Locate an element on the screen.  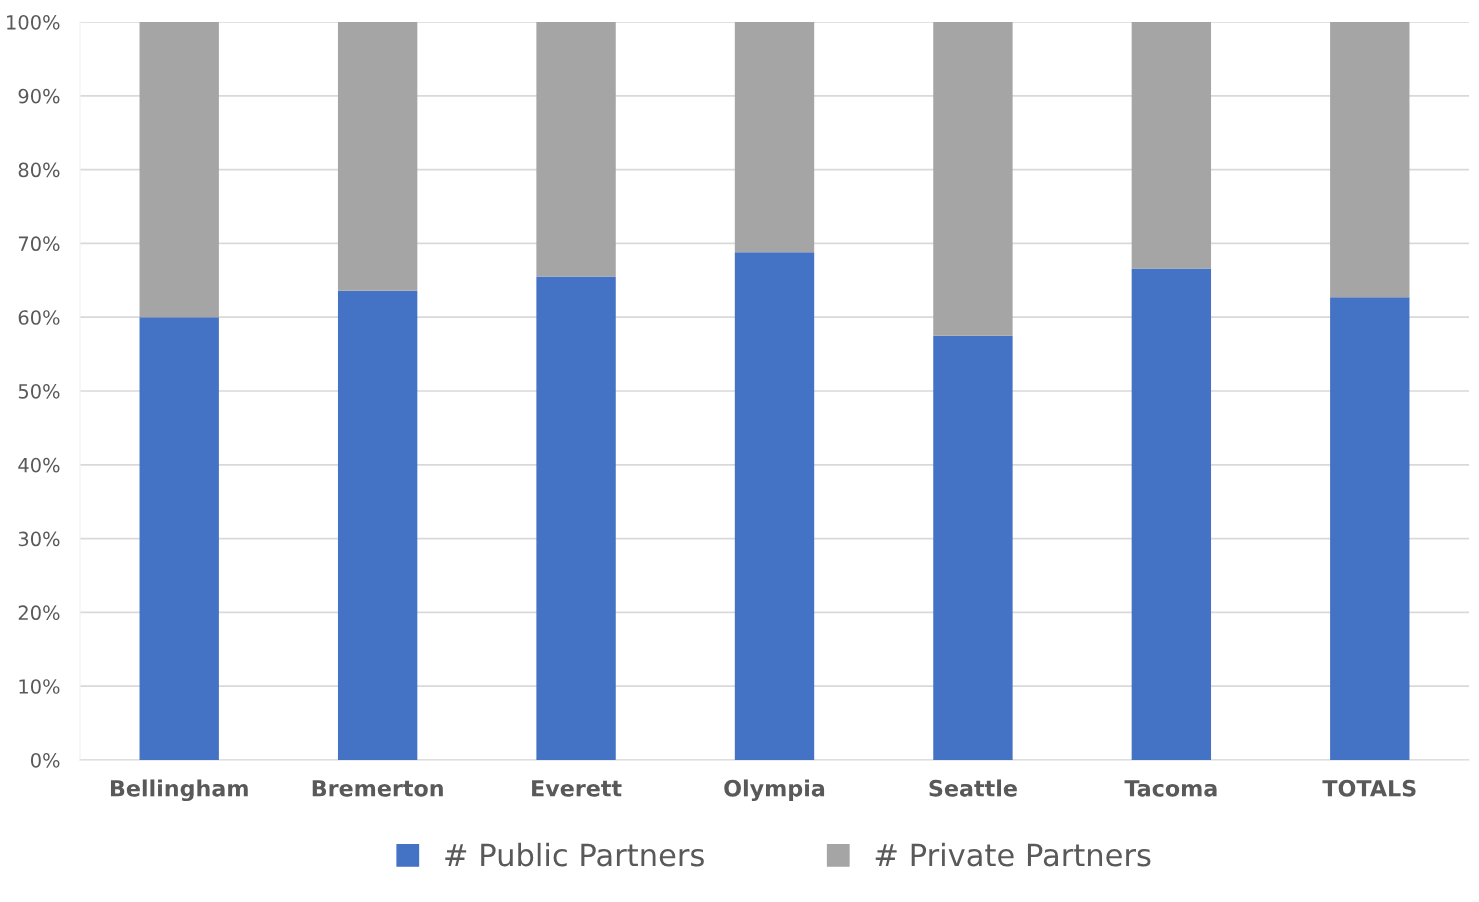
x-tick-label: Bremerton is located at coordinates (377, 788).